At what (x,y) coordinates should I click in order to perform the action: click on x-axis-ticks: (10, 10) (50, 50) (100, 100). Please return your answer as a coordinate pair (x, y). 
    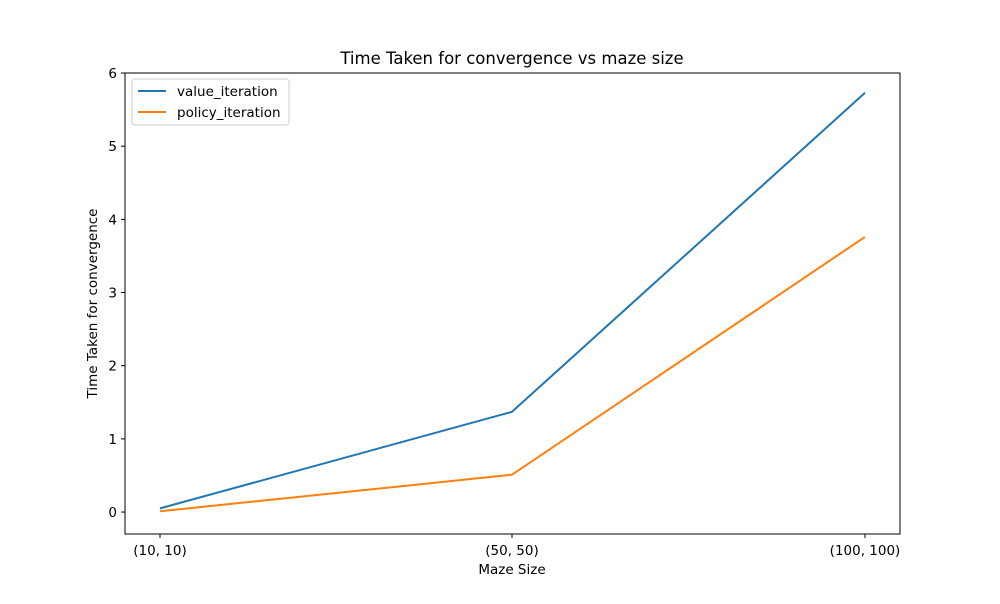
    Looking at the image, I should click on (516, 546).